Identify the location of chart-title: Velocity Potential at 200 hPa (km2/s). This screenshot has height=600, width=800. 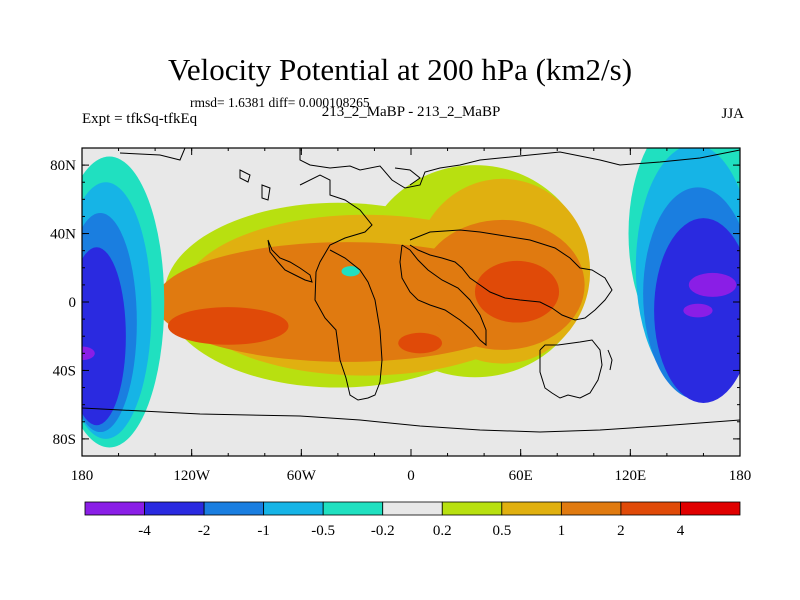
(400, 69).